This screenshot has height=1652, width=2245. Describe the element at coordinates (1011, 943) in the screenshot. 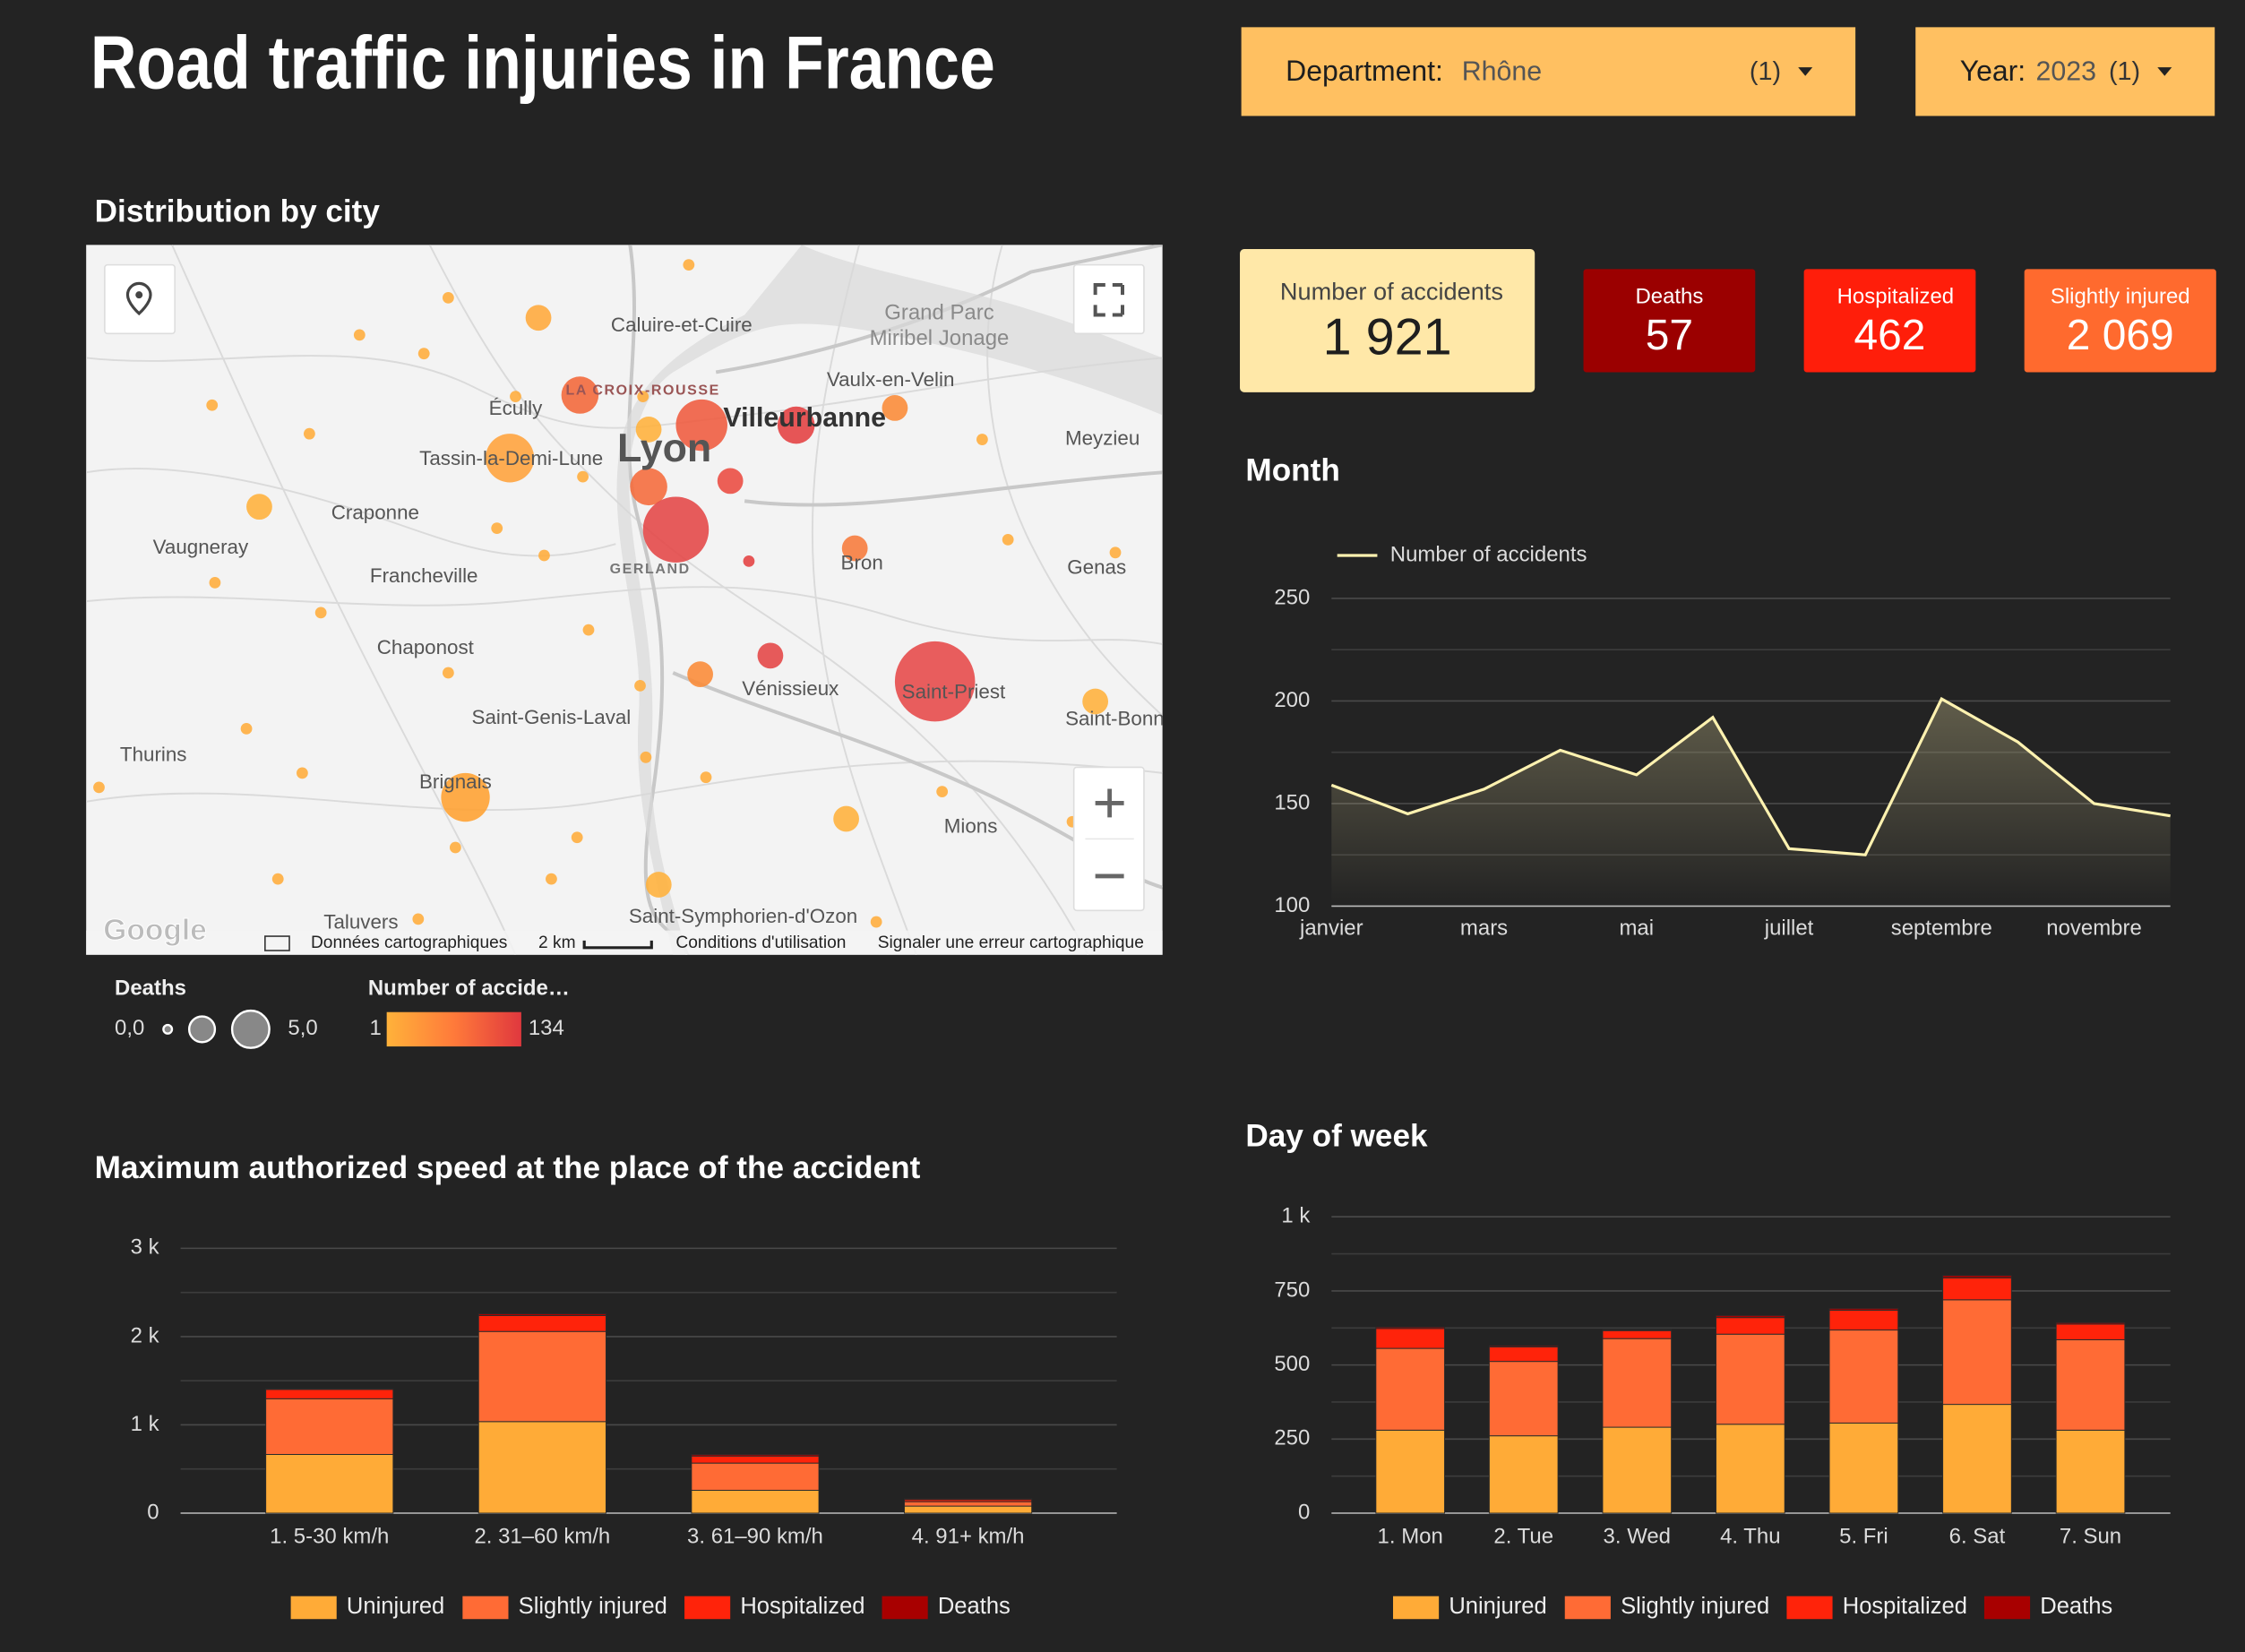

I see `attribution-link: Signaler une erreur cartographique` at that location.